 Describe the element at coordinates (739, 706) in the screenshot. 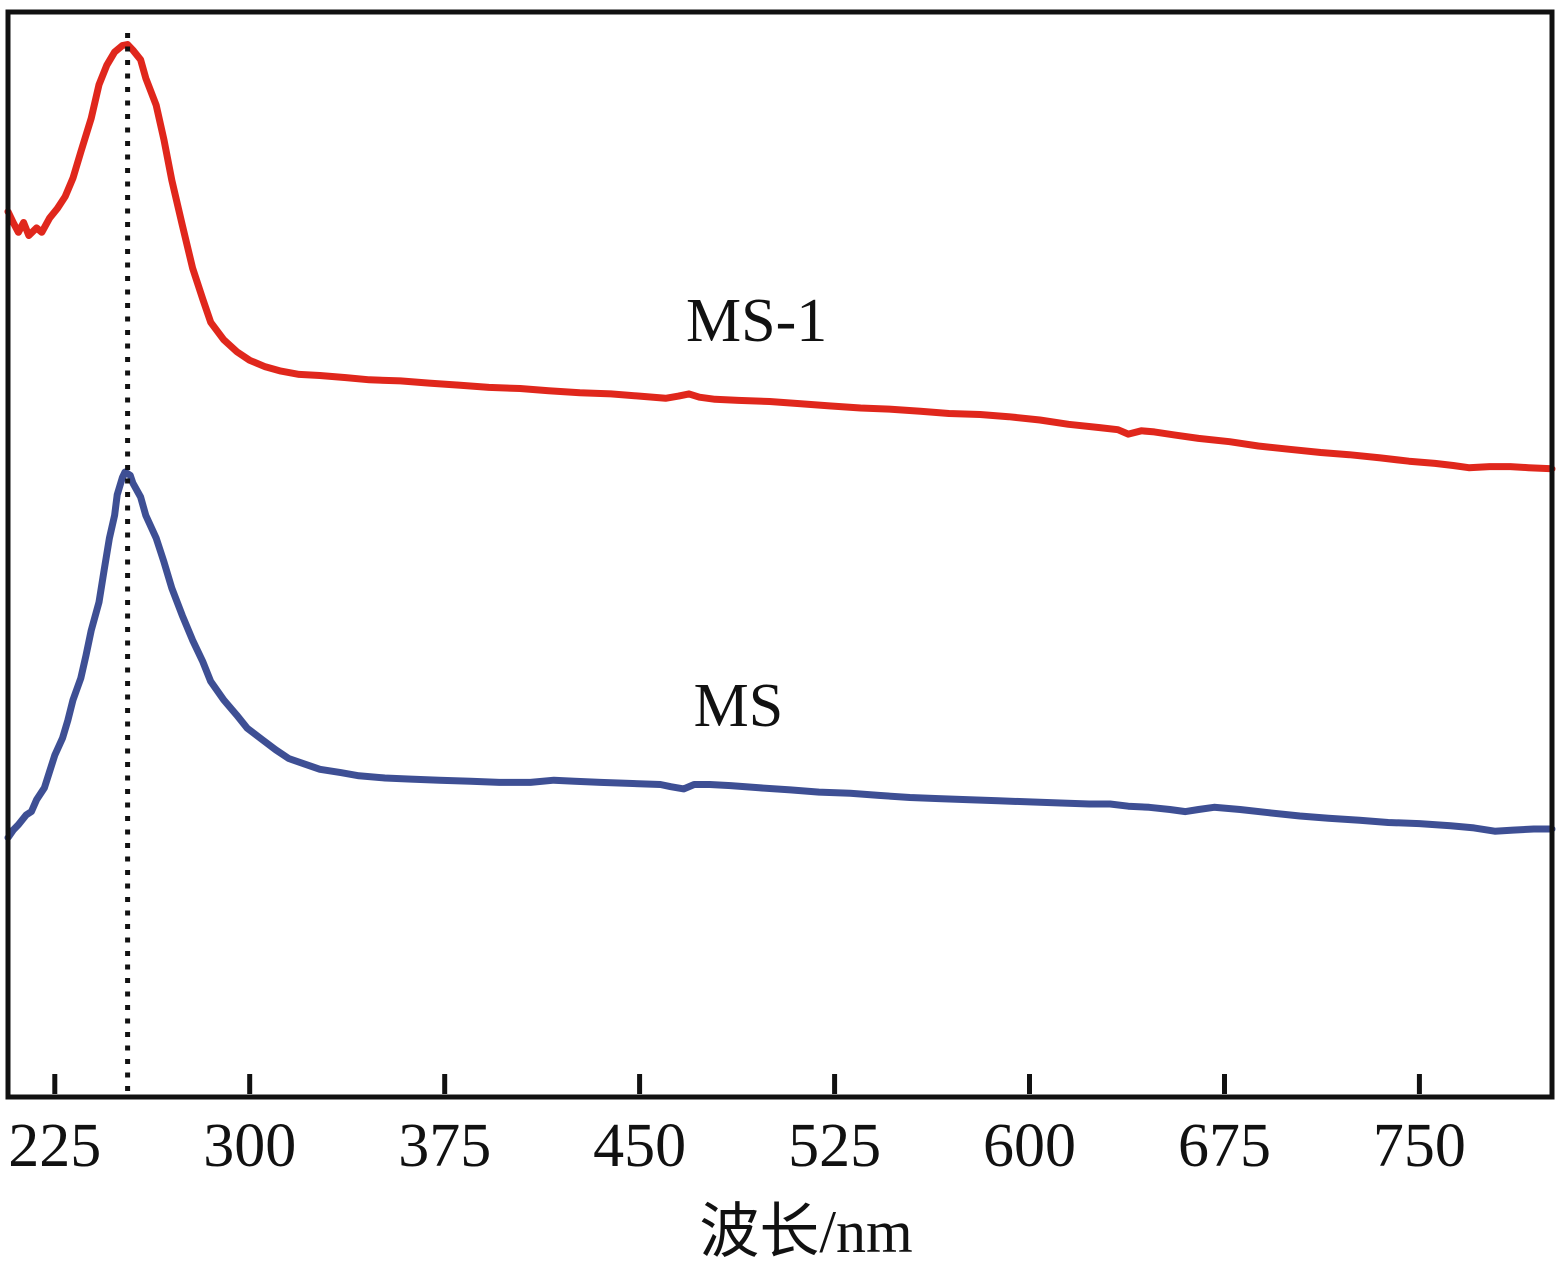

I see `ms-label: MS` at that location.